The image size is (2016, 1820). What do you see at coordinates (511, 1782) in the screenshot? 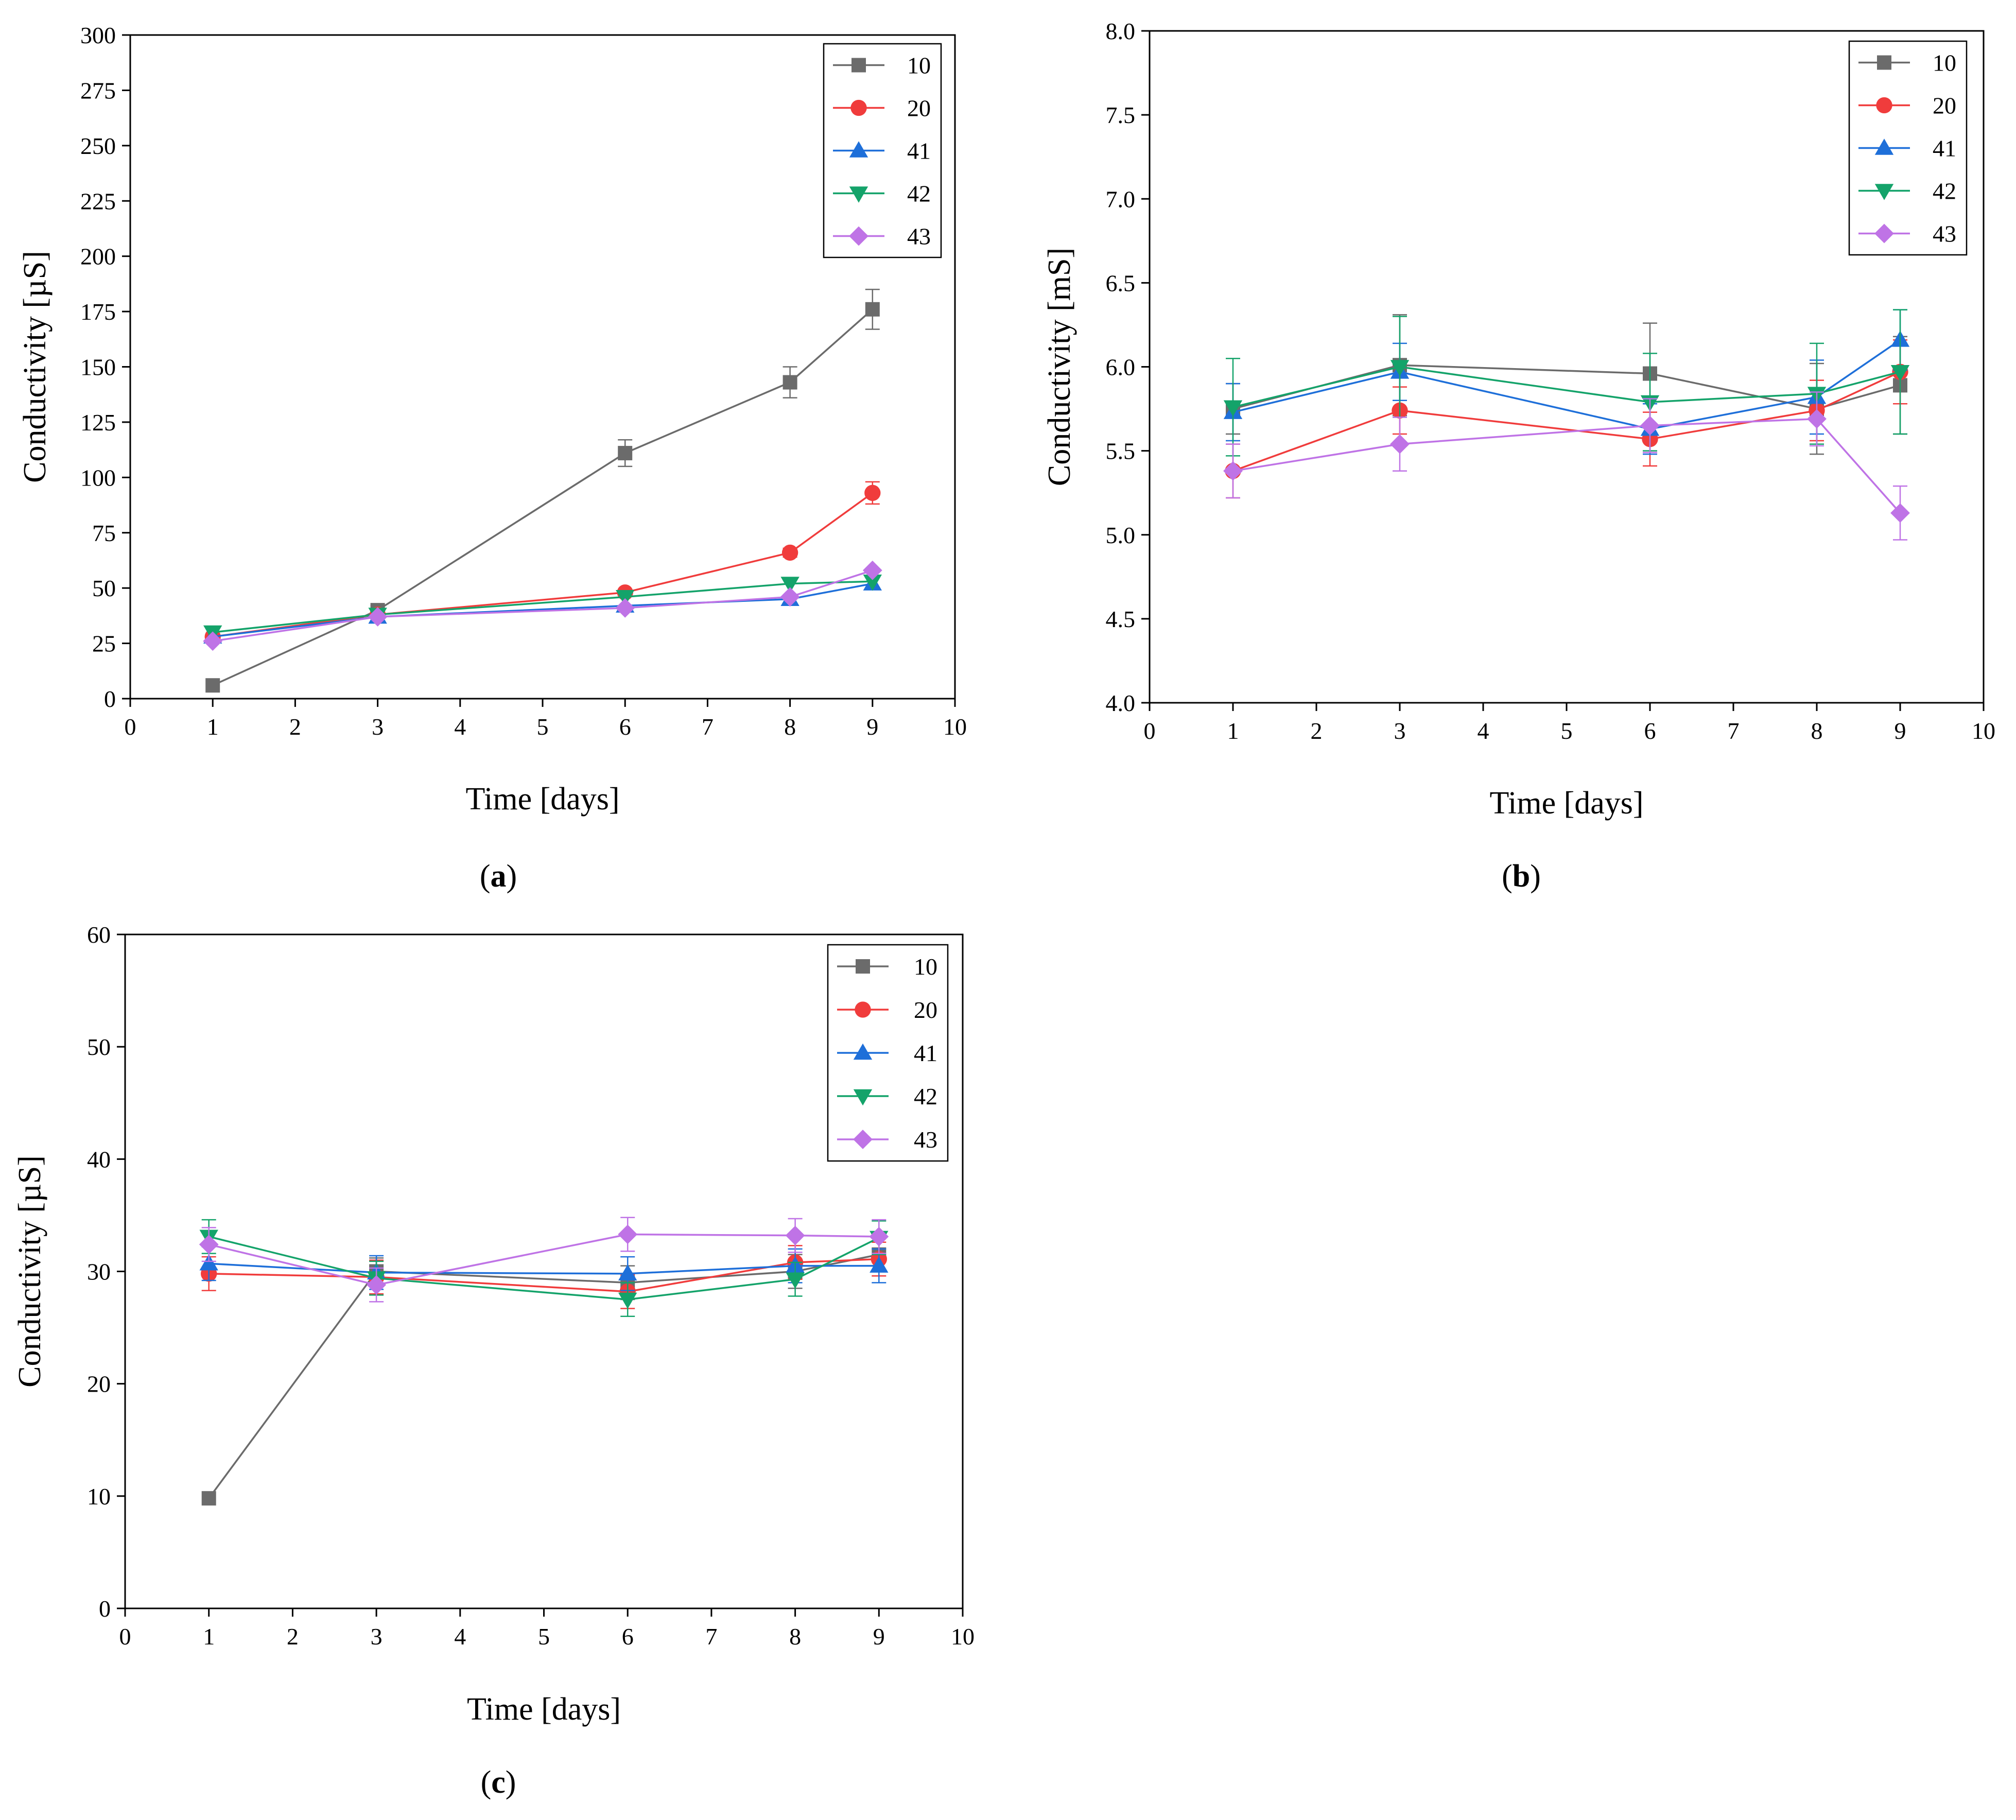
I see `caption-close: )` at bounding box center [511, 1782].